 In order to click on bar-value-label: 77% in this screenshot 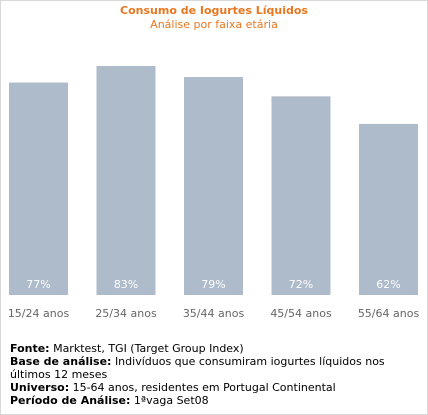, I will do `click(38, 284)`.